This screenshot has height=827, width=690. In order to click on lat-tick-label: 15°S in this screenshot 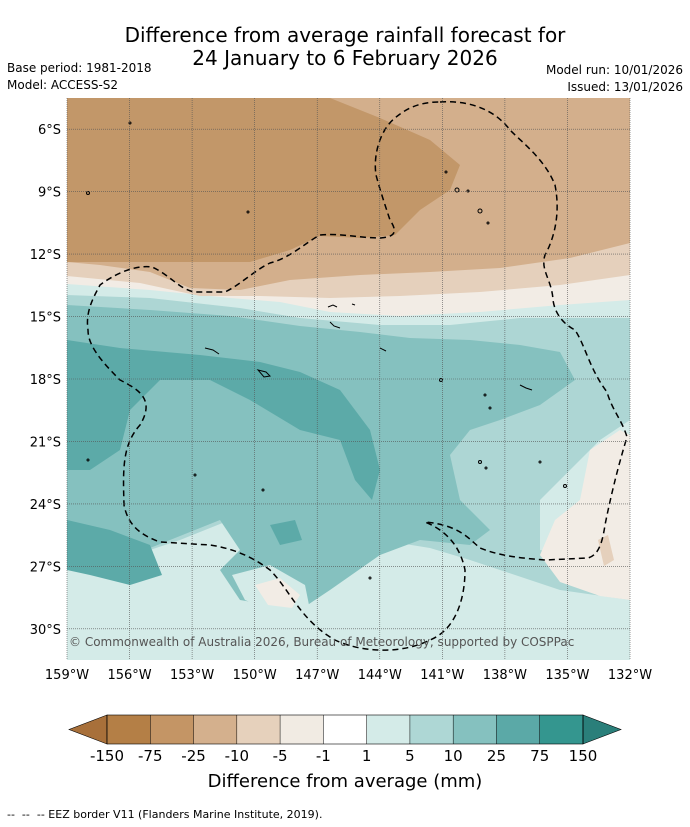, I will do `click(45, 318)`.